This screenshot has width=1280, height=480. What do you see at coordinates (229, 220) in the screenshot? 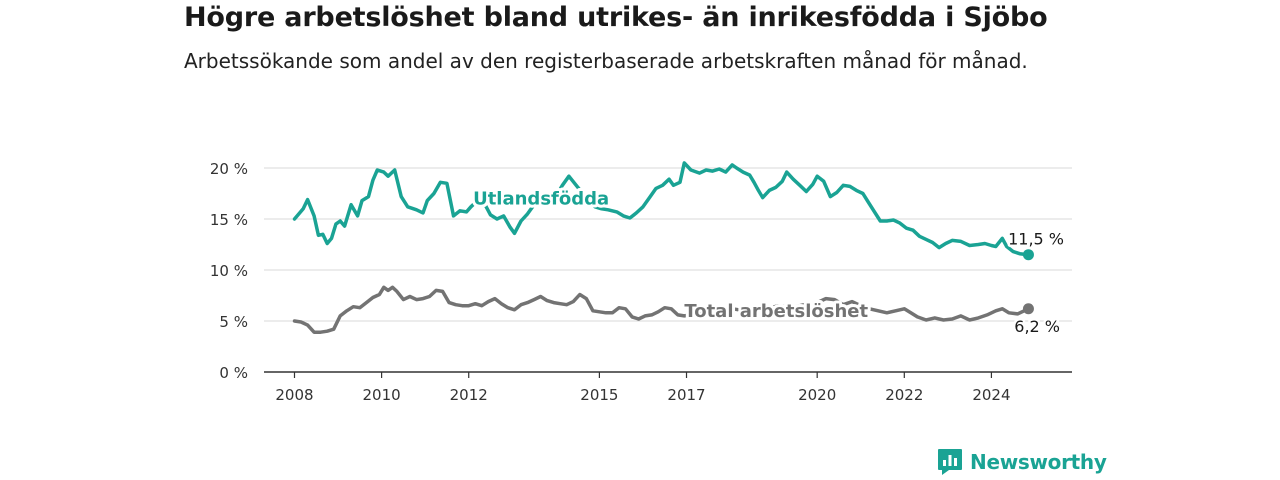
I see `y-tick-label: 15 %` at bounding box center [229, 220].